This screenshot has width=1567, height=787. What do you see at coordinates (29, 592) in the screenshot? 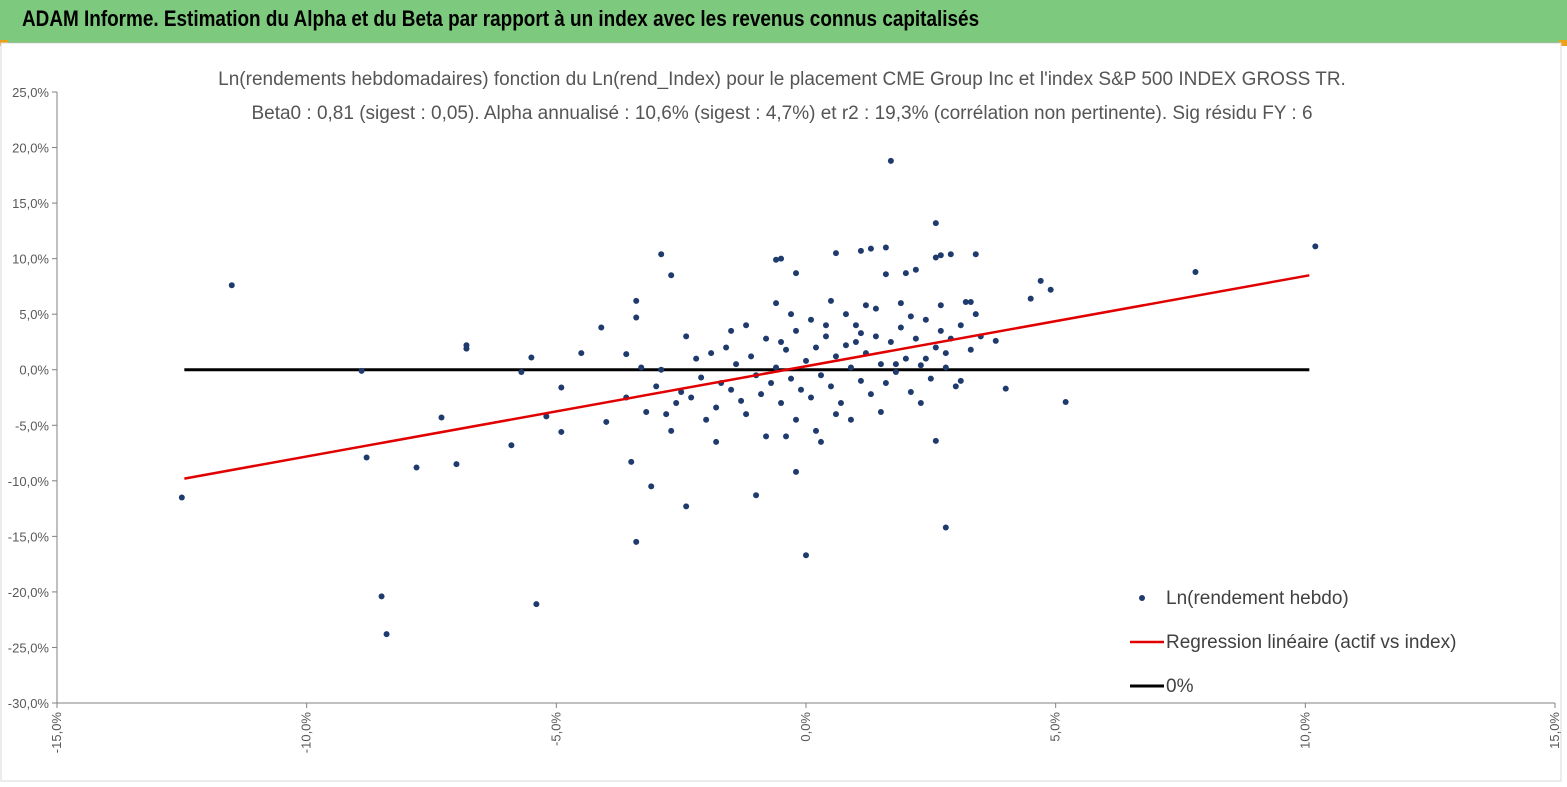
I see `y-tick-label: -20,0%` at bounding box center [29, 592].